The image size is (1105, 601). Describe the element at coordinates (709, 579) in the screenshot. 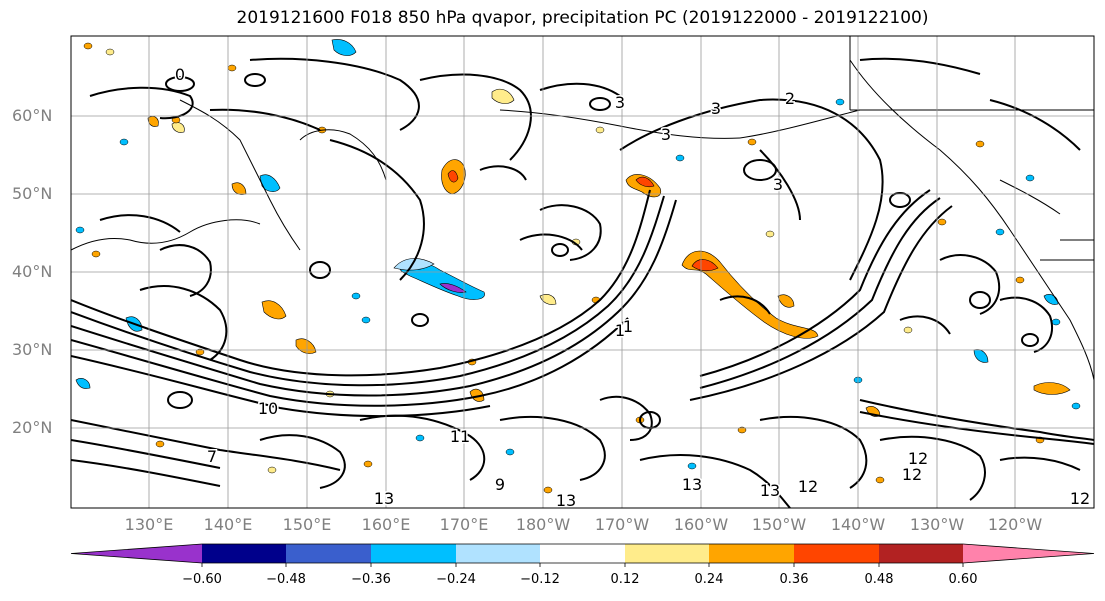

I see `colorbar-tick-label: 0.24` at that location.